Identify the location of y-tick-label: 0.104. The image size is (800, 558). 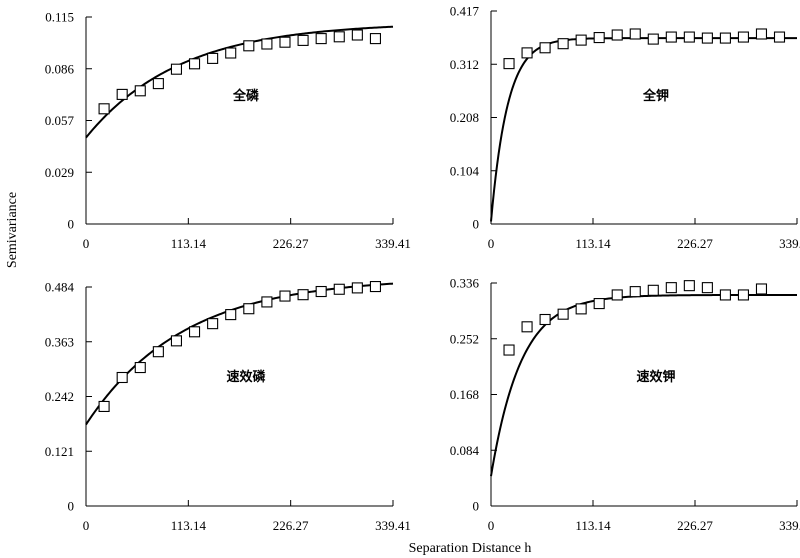
(465, 170).